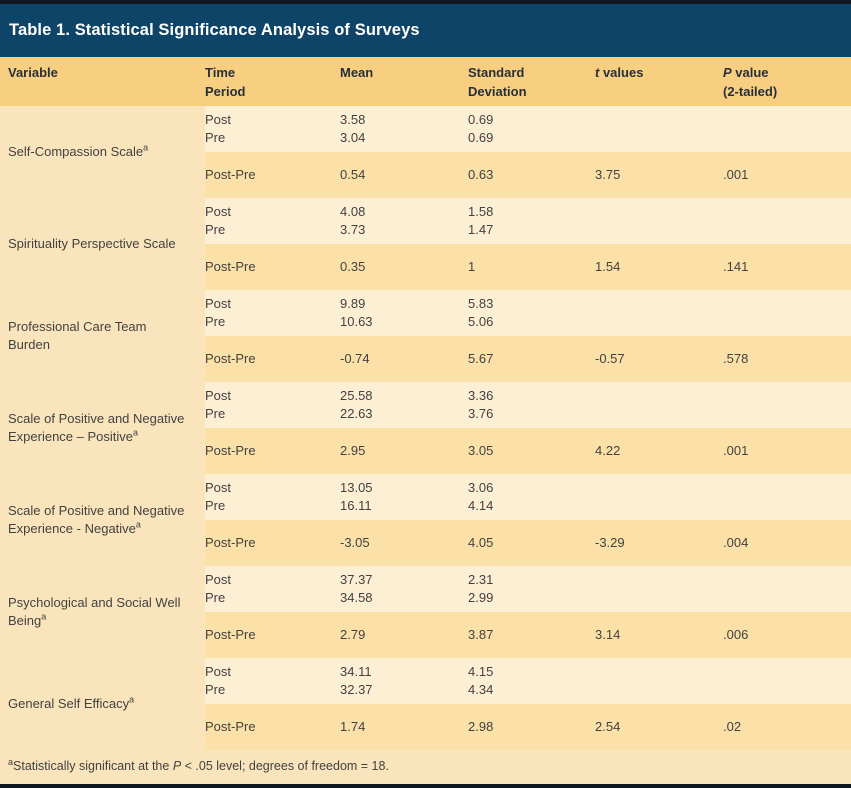 The image size is (851, 788). Describe the element at coordinates (497, 91) in the screenshot. I see `header-sd-line2: Deviation` at that location.